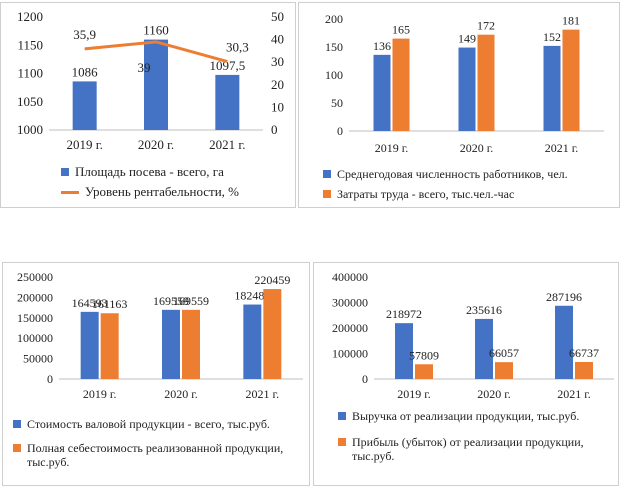 Image resolution: width=621 pixels, height=489 pixels. Describe the element at coordinates (38, 359) in the screenshot. I see `y-tick-label: 50000` at that location.